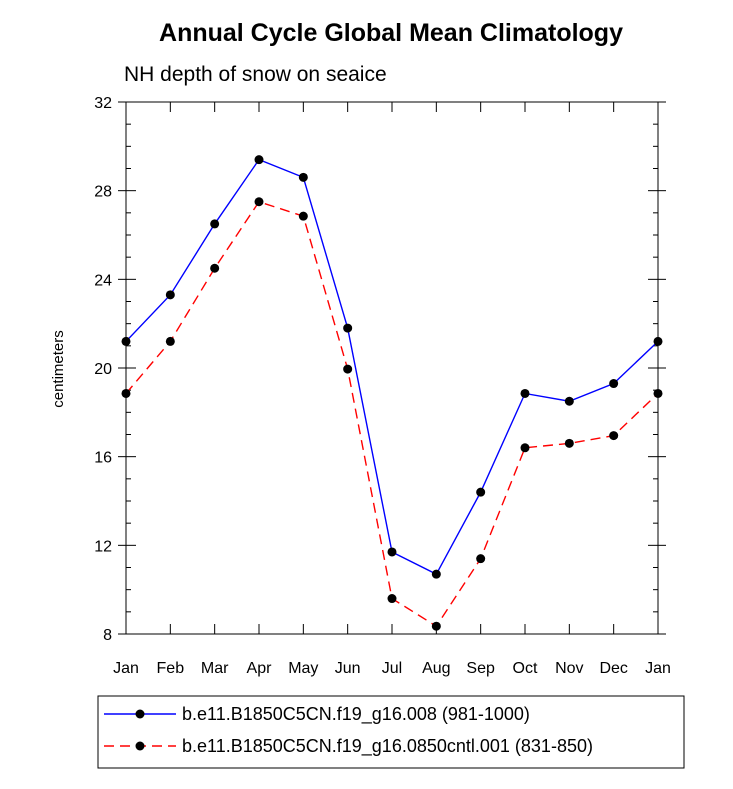  I want to click on x-tick-label: Aug, so click(436, 668).